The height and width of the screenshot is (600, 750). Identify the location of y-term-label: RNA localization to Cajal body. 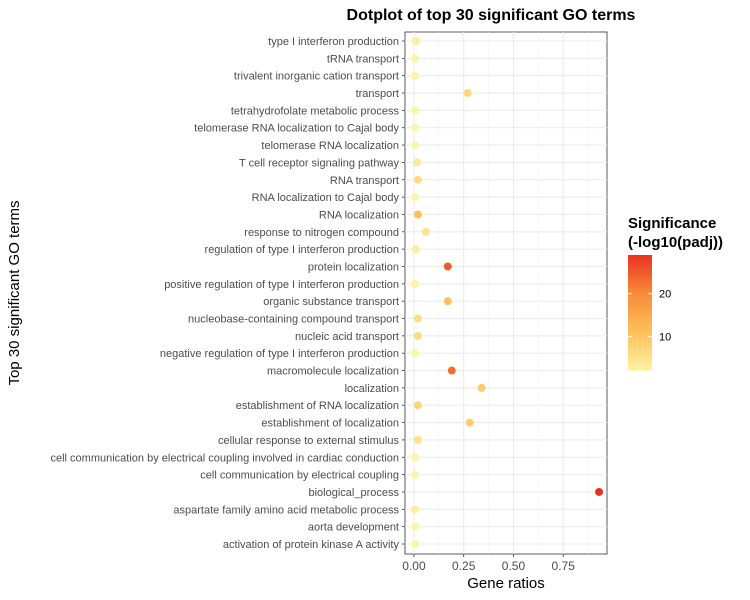
(326, 198).